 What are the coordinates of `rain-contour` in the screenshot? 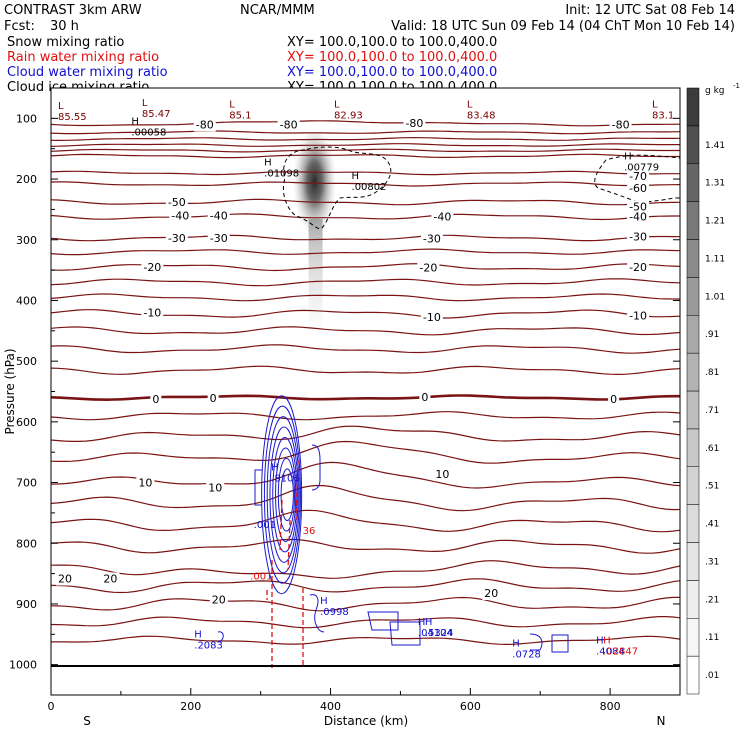 It's located at (281, 525).